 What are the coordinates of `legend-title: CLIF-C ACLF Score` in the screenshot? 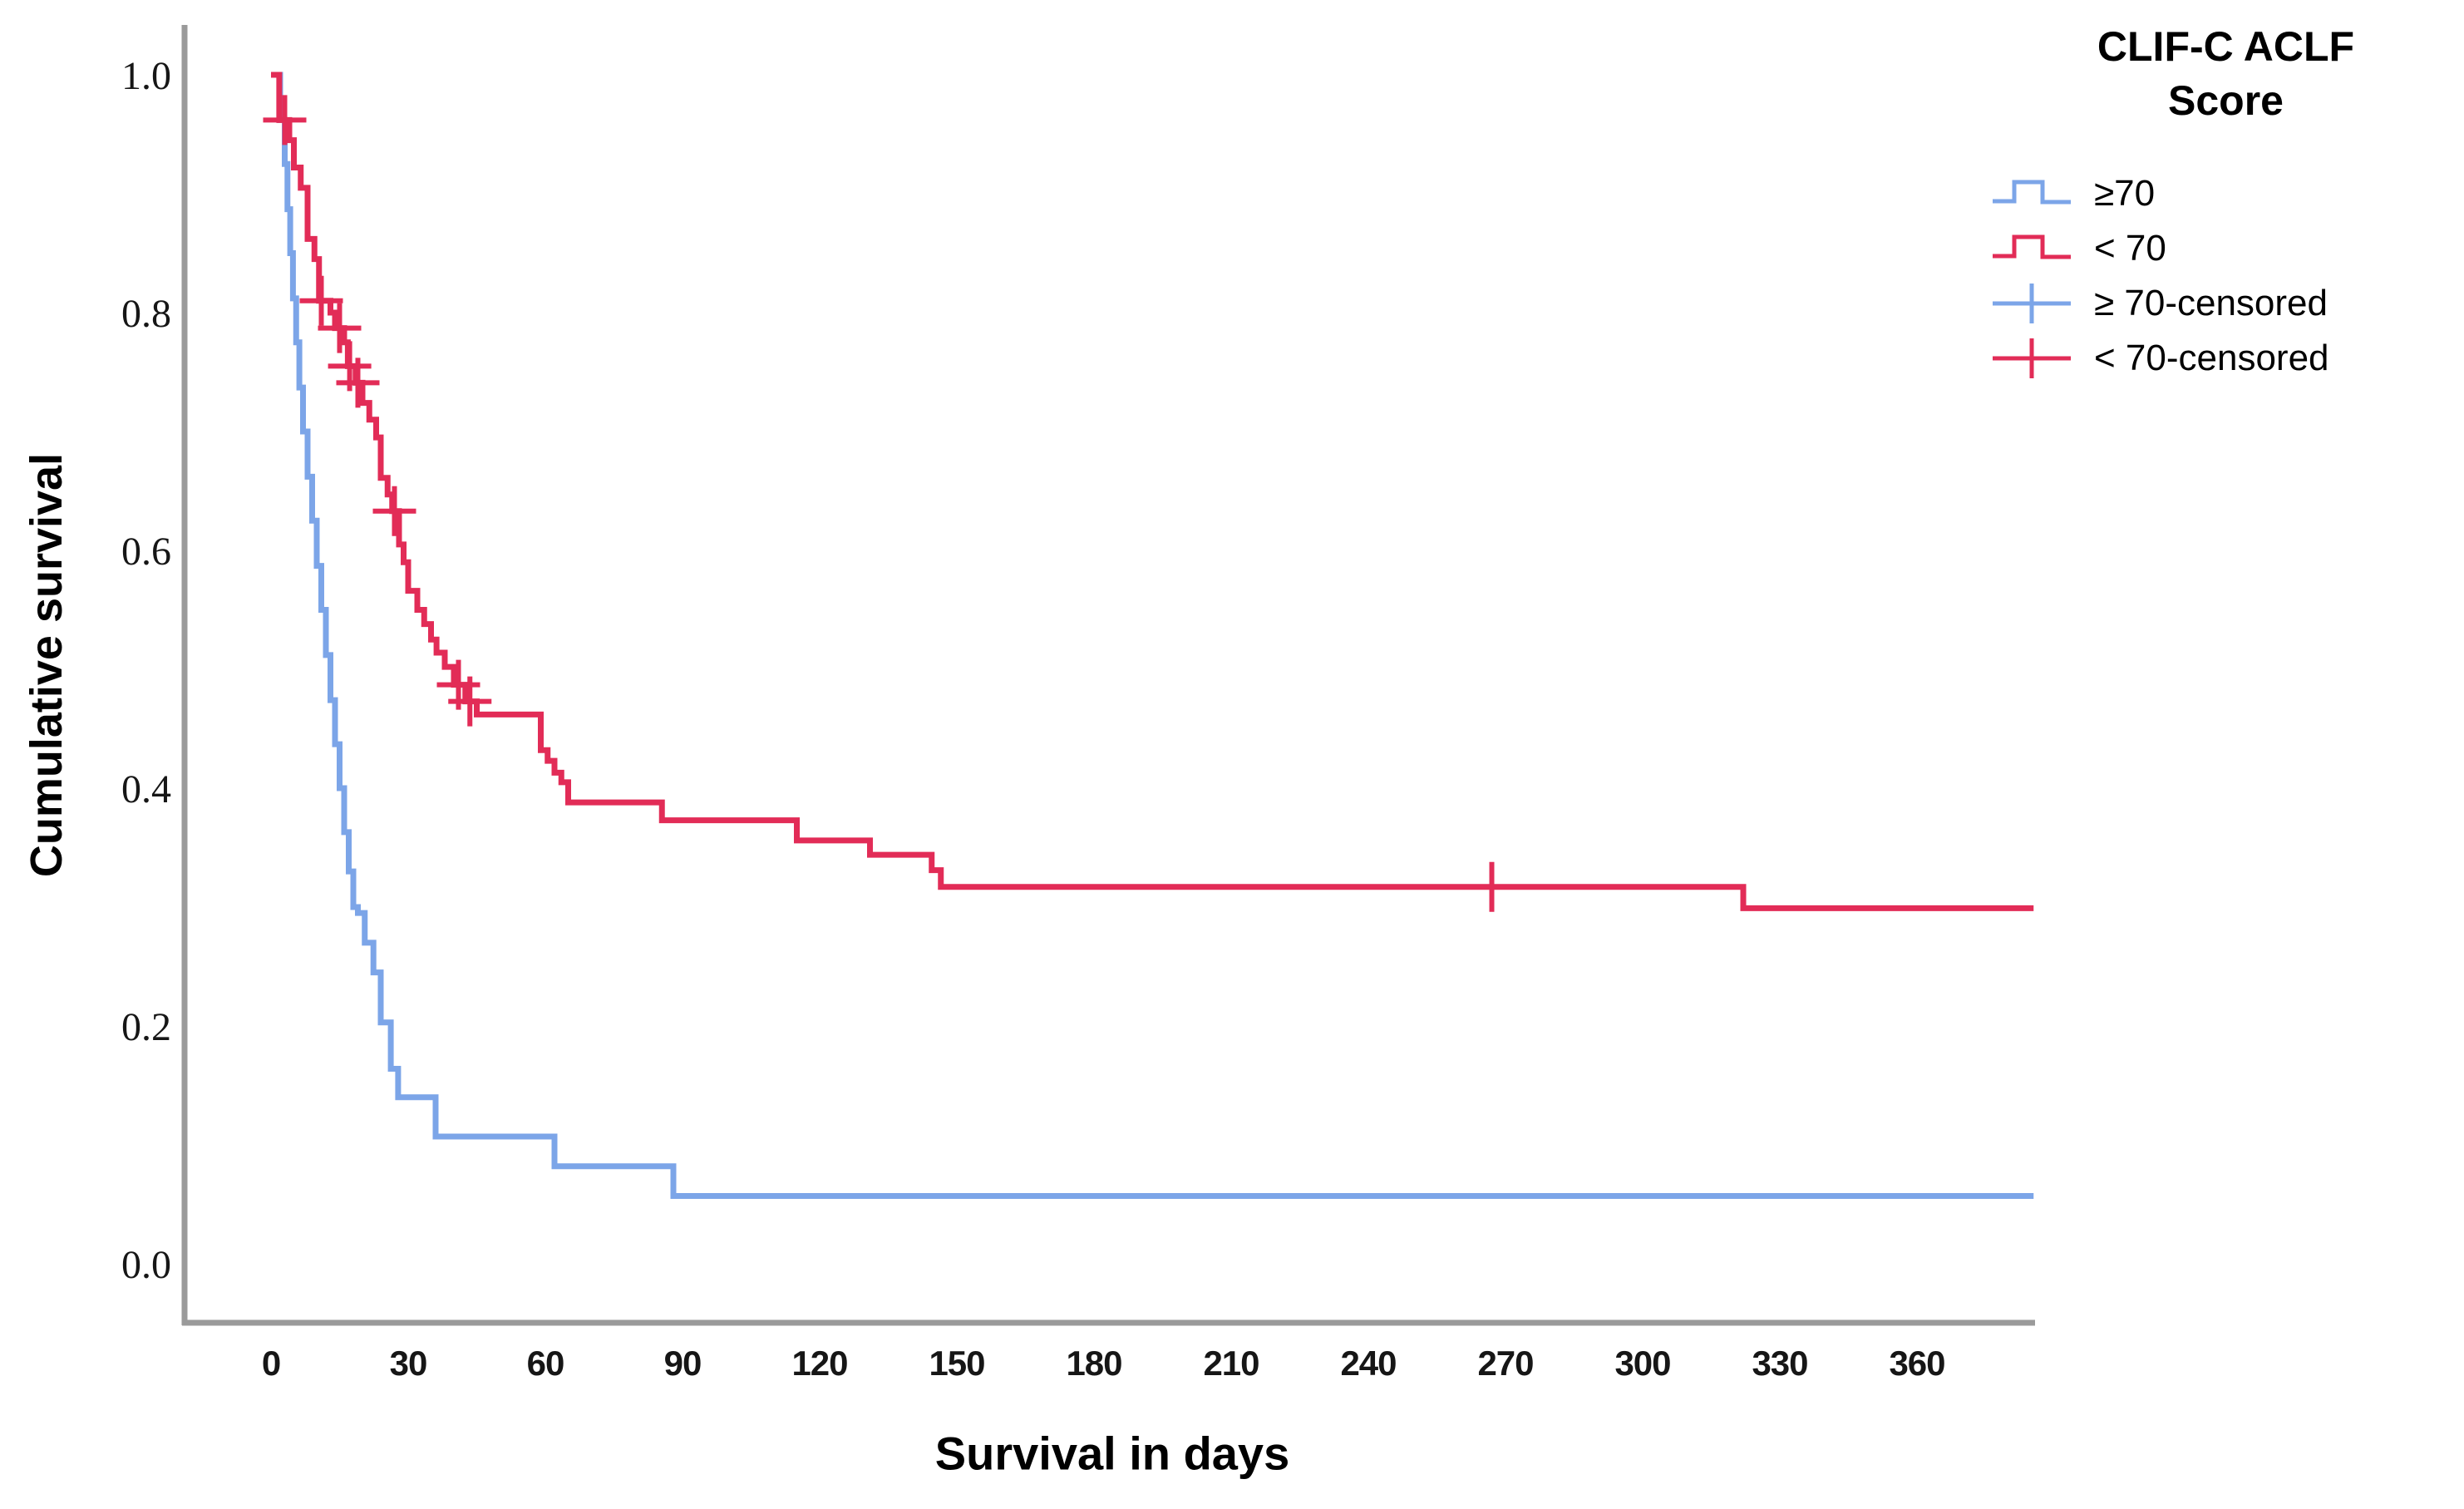 It's located at (2226, 74).